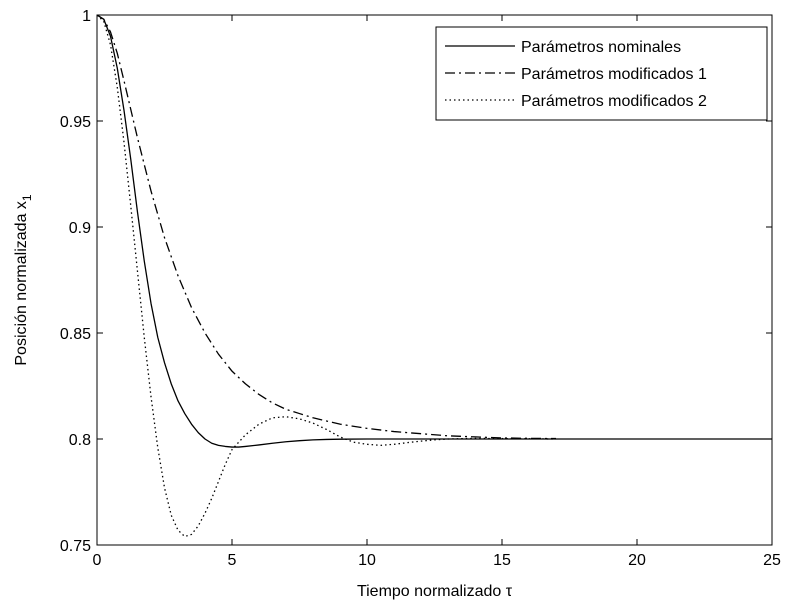 The width and height of the screenshot is (785, 608). Describe the element at coordinates (435, 591) in the screenshot. I see `x-axis-label: Tiempo normalizado τ` at that location.